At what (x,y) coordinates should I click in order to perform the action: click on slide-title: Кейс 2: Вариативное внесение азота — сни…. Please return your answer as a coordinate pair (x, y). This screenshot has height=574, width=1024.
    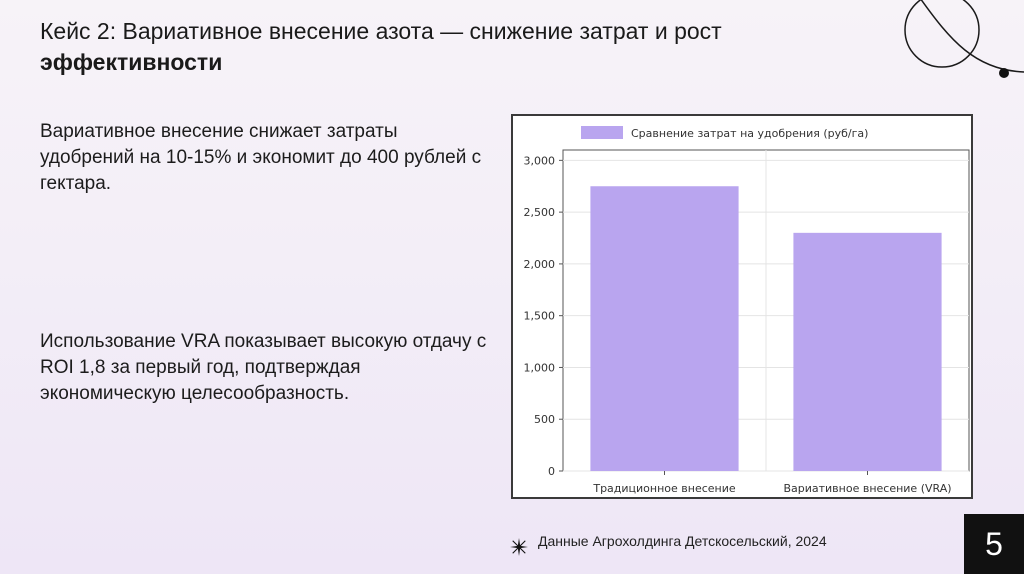
    Looking at the image, I should click on (450, 47).